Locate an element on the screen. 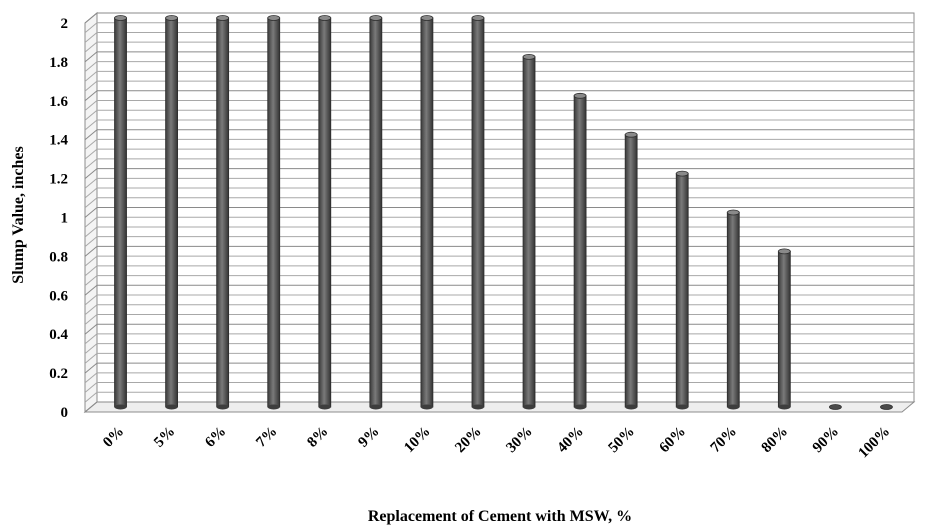 This screenshot has width=926, height=529. x-tick-label: 80% is located at coordinates (775, 440).